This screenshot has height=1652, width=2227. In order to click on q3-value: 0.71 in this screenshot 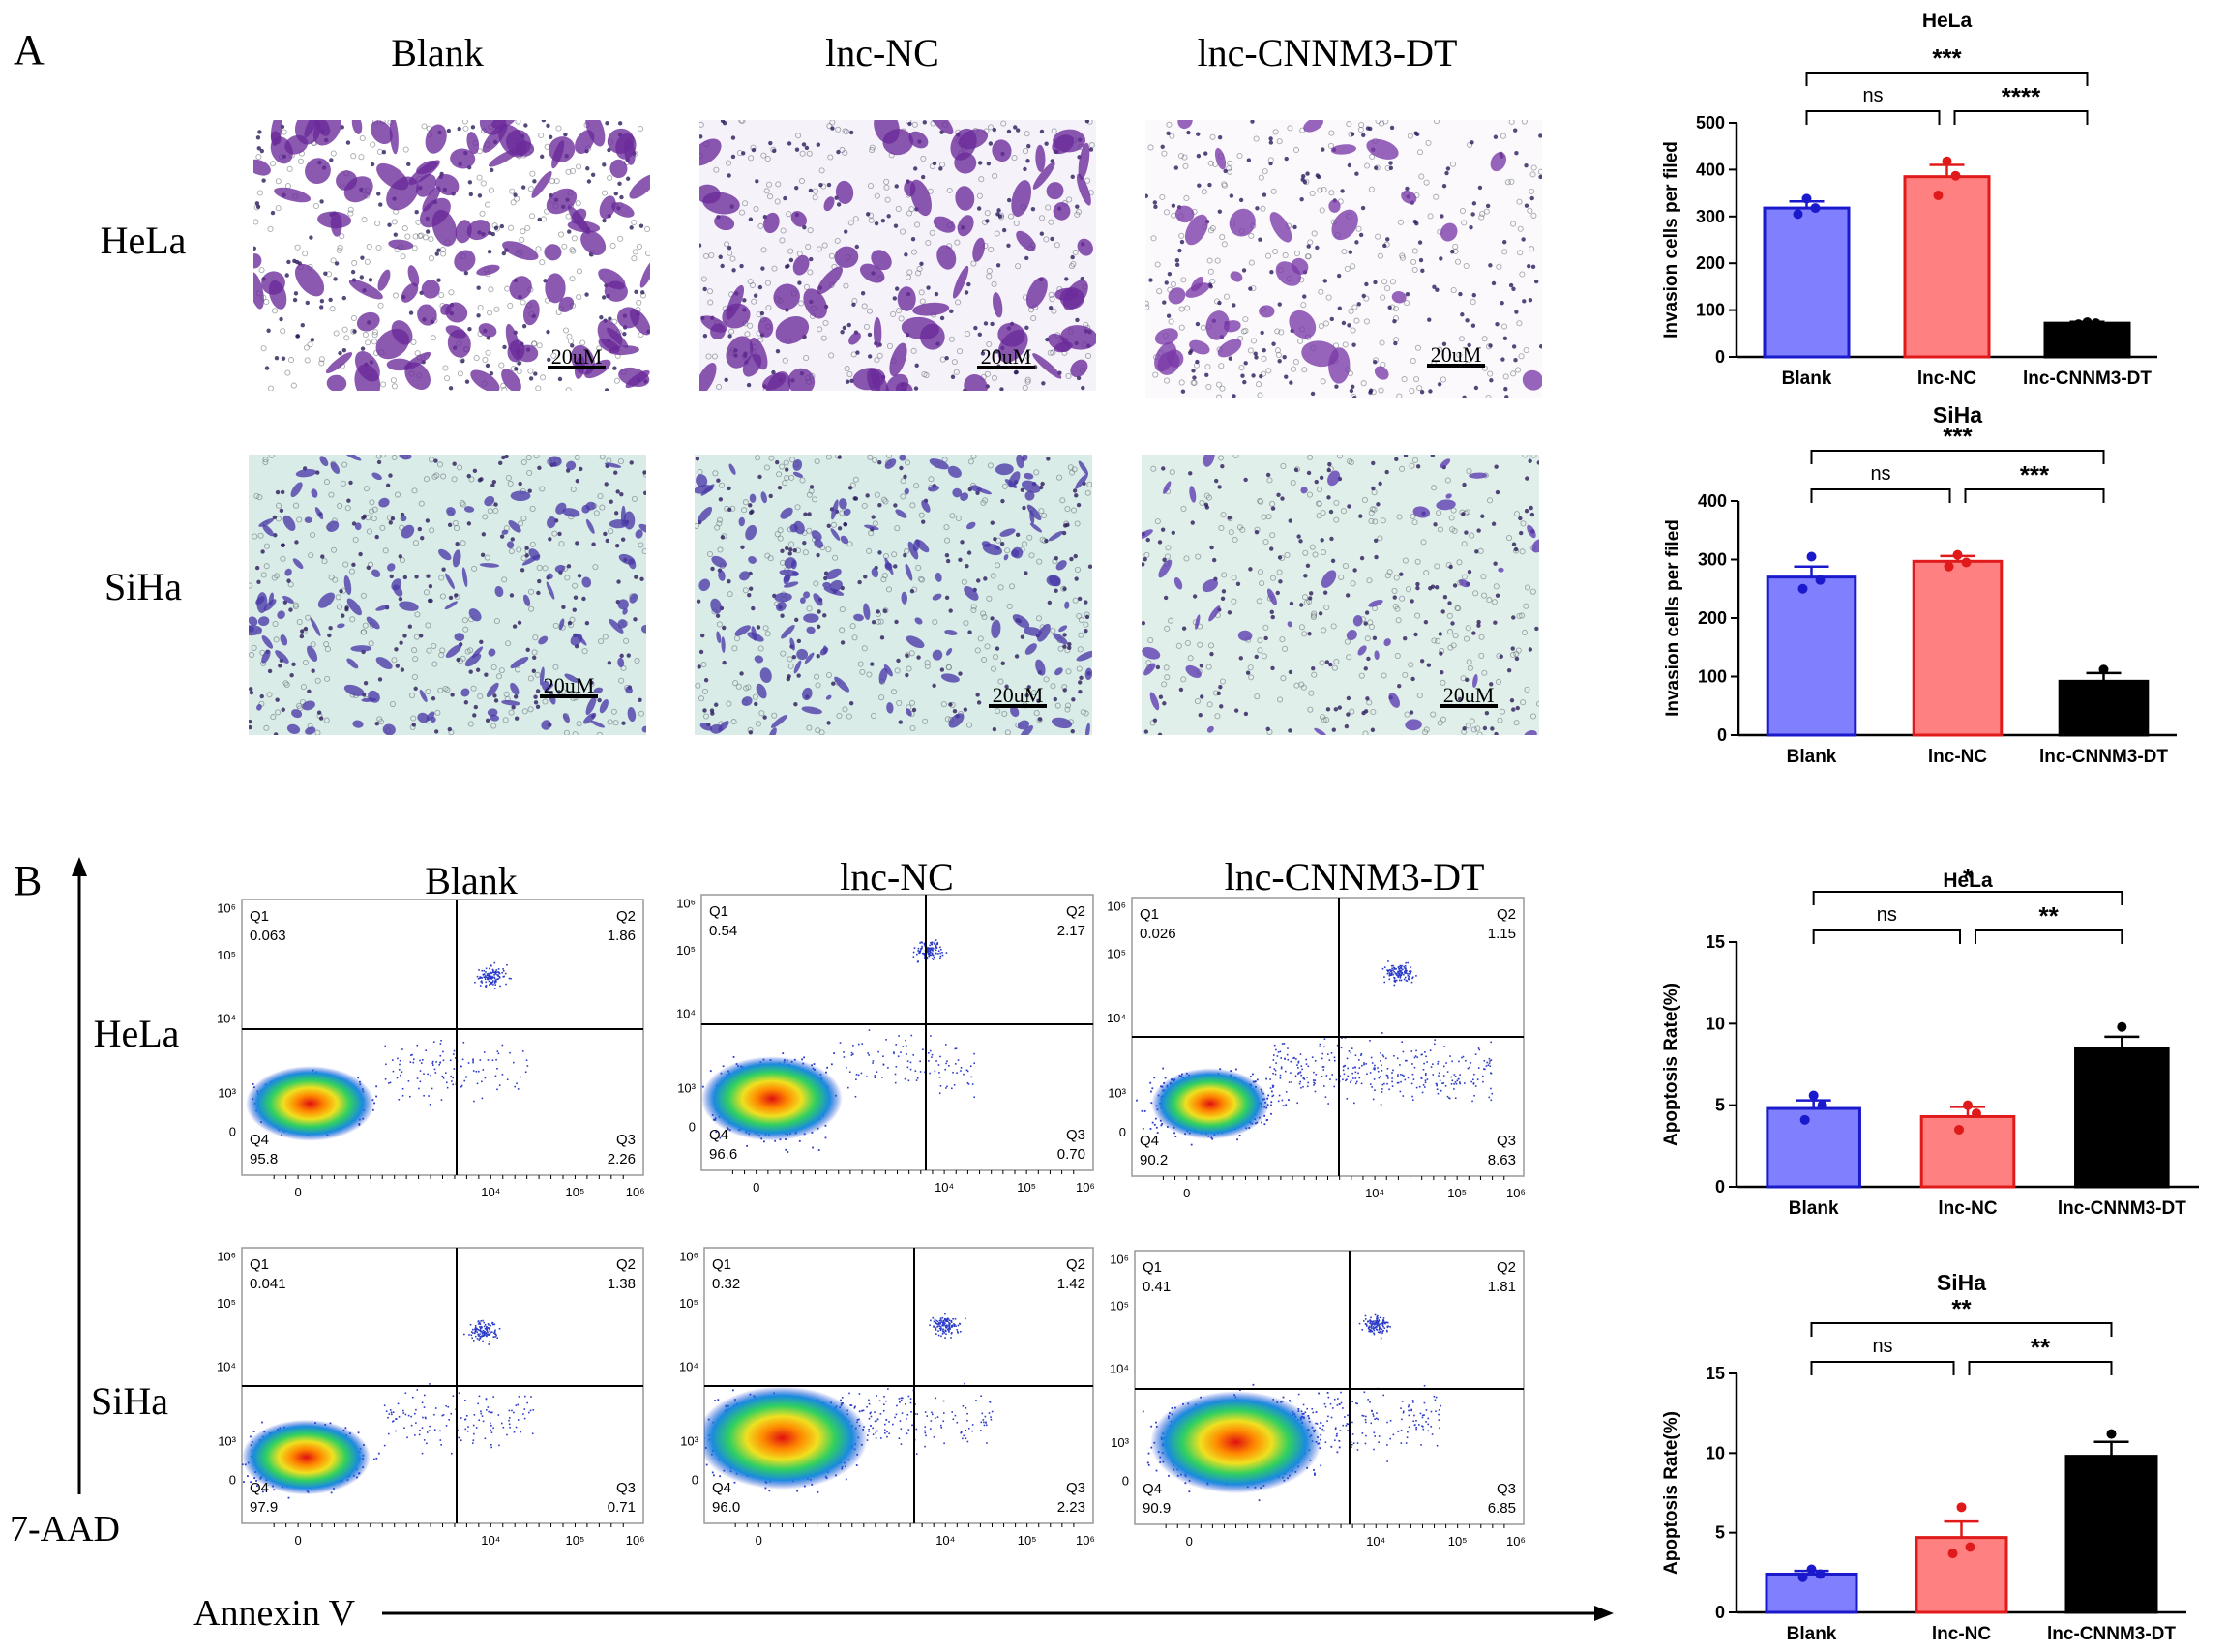, I will do `click(622, 1507)`.